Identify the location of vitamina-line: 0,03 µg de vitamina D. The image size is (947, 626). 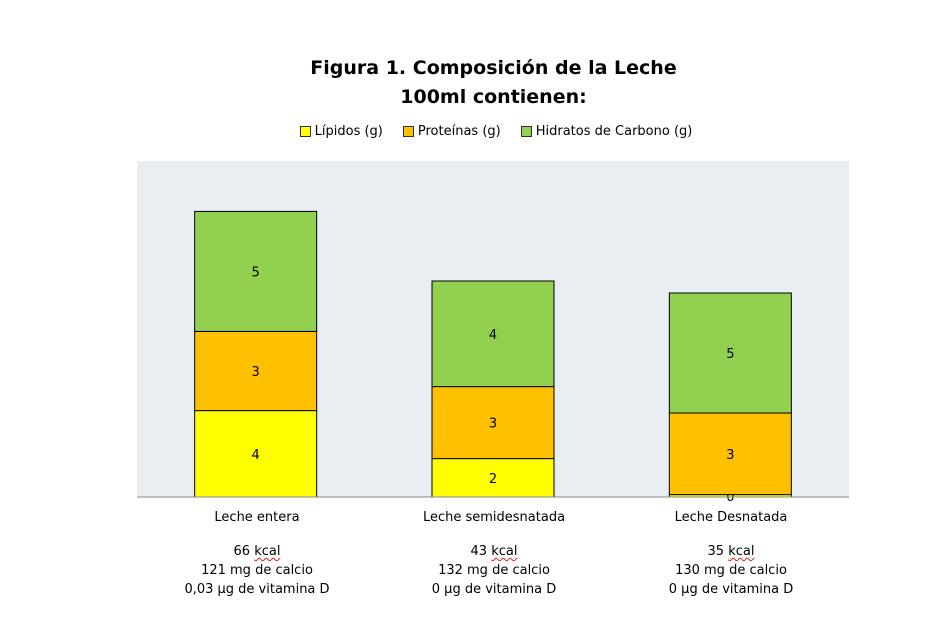
(257, 589).